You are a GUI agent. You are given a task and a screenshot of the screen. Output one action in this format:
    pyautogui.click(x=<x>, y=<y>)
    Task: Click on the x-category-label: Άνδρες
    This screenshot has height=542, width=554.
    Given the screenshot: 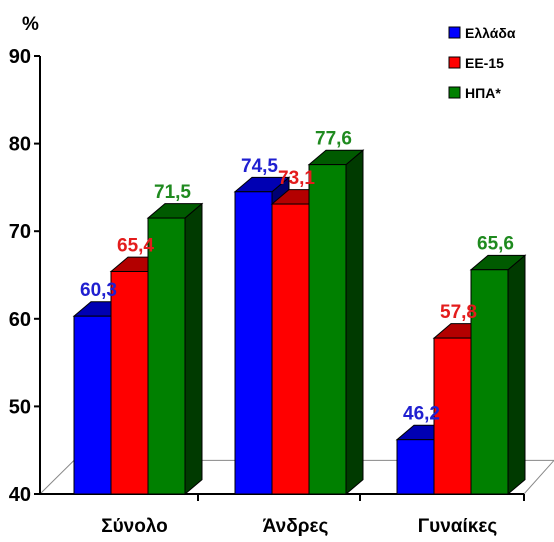 What is the action you would take?
    pyautogui.click(x=296, y=526)
    